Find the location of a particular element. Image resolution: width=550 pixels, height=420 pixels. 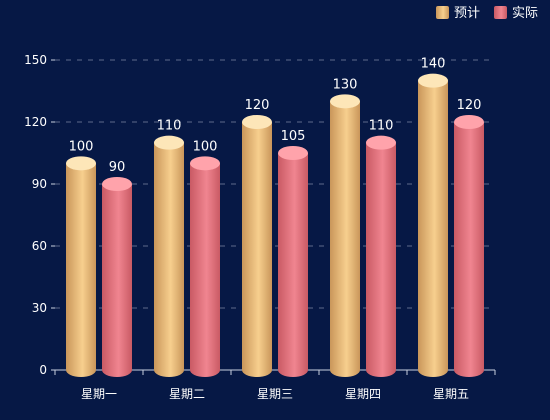

y-tick-label: 120 is located at coordinates (35, 122).